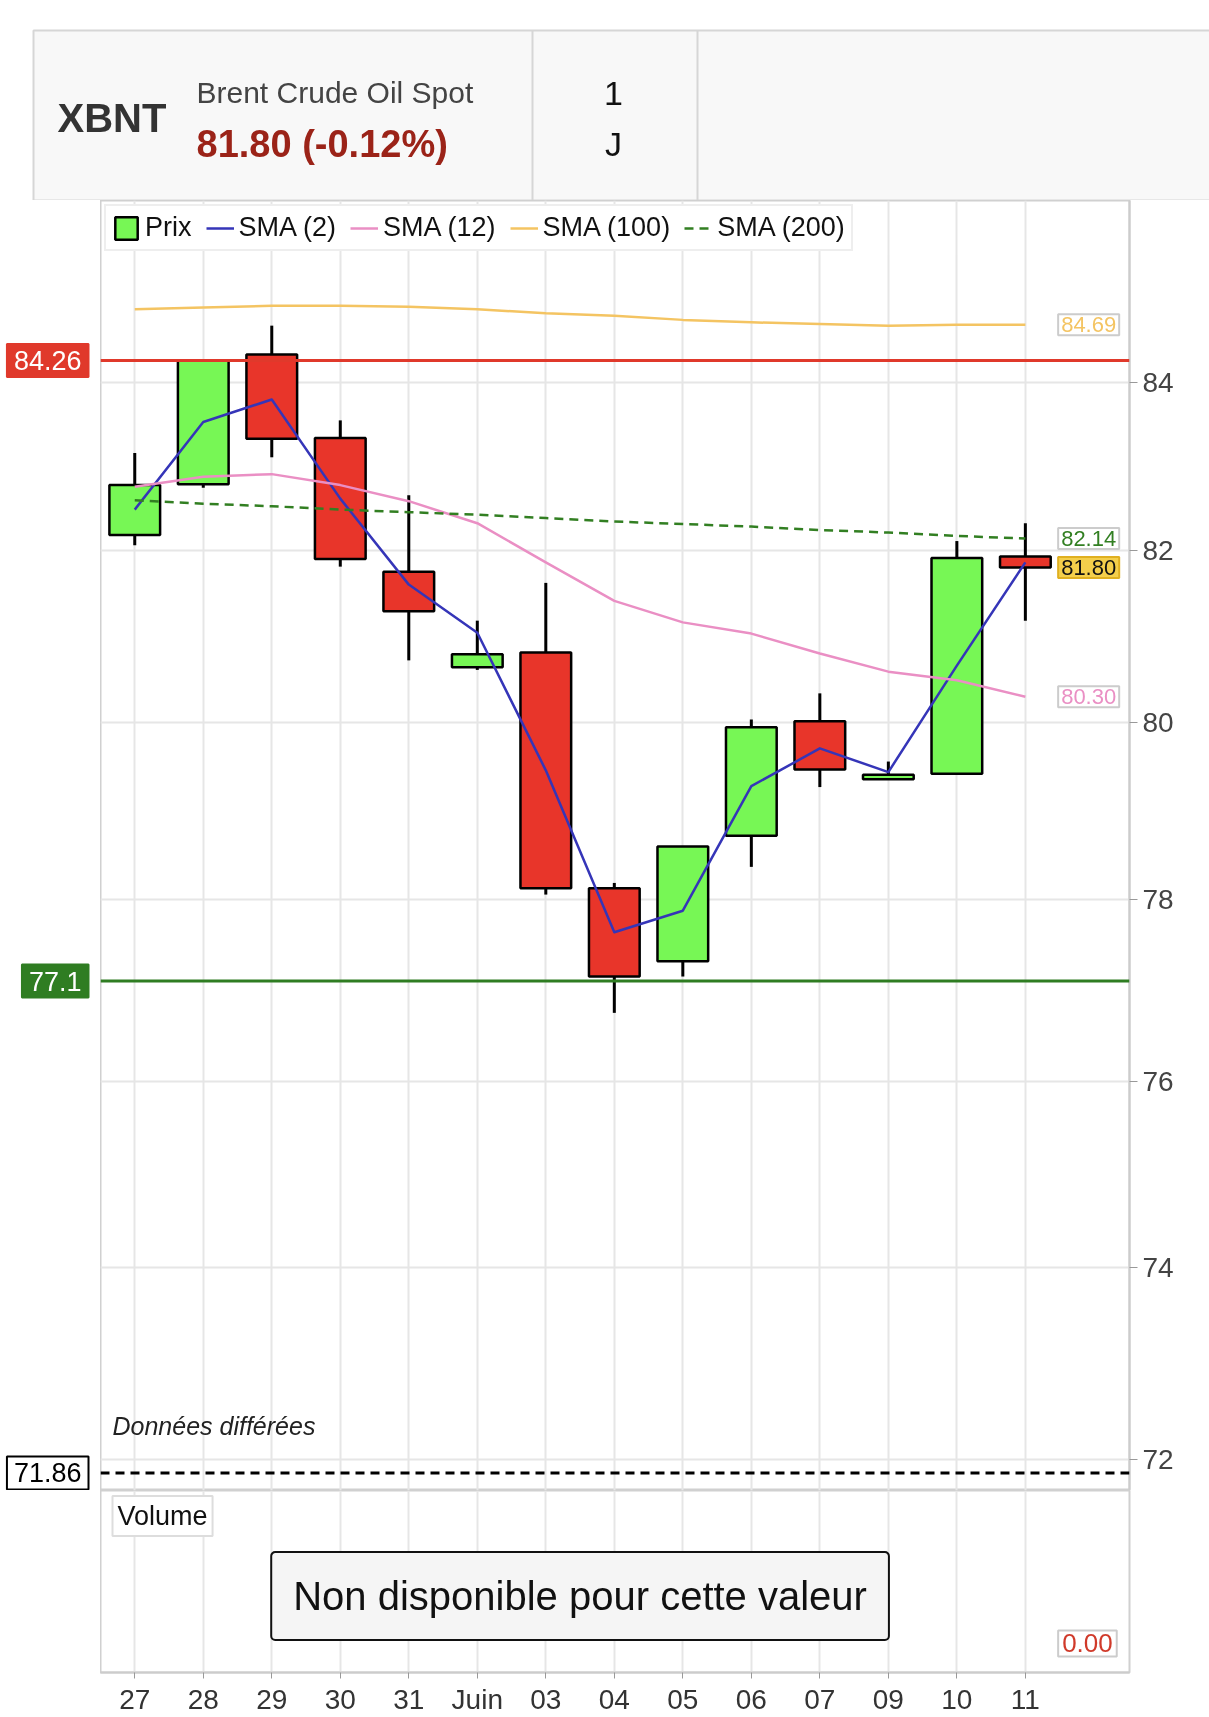 The width and height of the screenshot is (1209, 1717). I want to click on x-tick-label: 28, so click(203, 1699).